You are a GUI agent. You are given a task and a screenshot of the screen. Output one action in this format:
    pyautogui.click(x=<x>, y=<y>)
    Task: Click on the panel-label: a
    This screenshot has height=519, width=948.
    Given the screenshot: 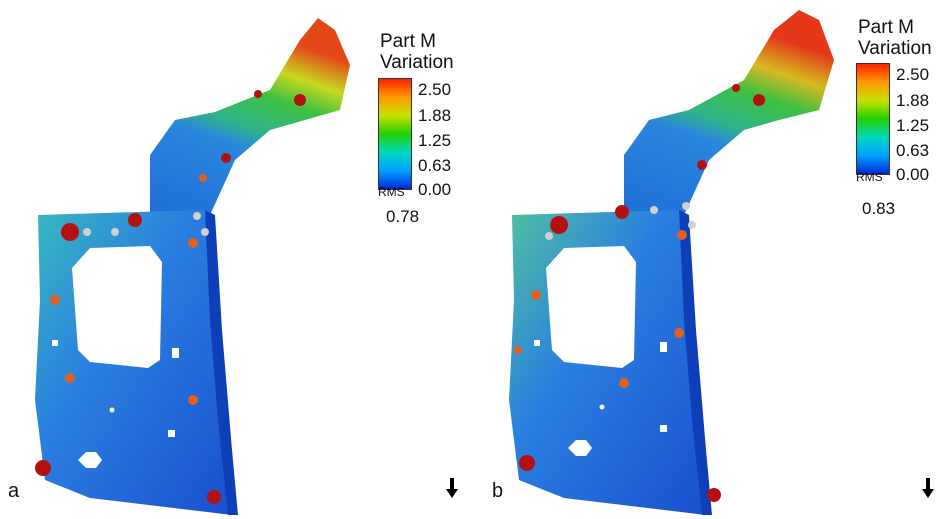 What is the action you would take?
    pyautogui.click(x=14, y=491)
    